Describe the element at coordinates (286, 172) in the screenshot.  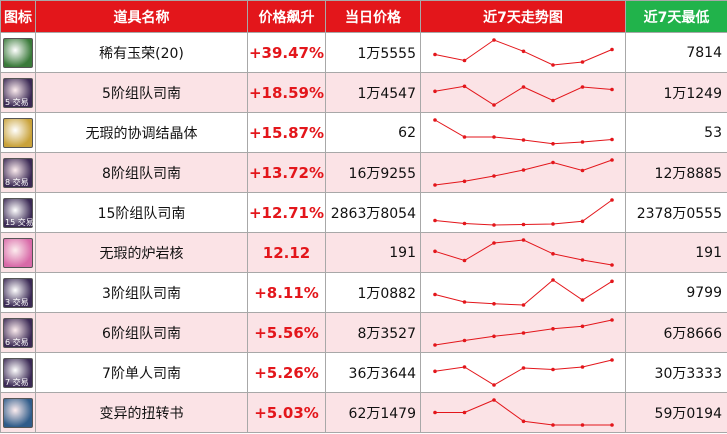
I see `price-change: +13.72%` at that location.